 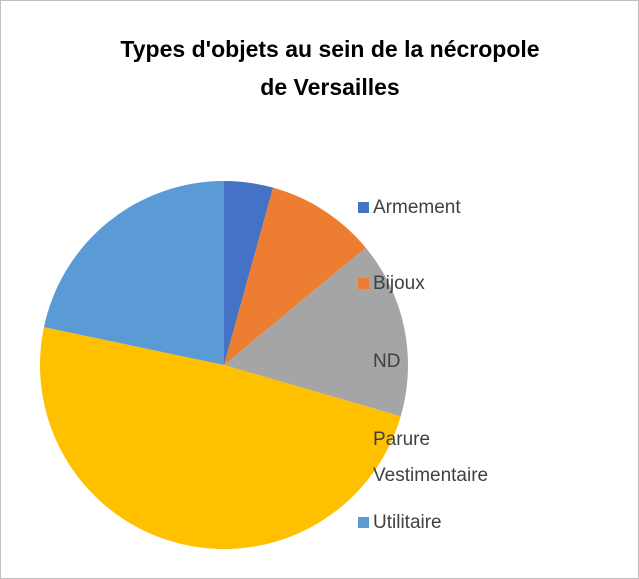 I want to click on legend-item: Utilitaire, so click(x=440, y=523).